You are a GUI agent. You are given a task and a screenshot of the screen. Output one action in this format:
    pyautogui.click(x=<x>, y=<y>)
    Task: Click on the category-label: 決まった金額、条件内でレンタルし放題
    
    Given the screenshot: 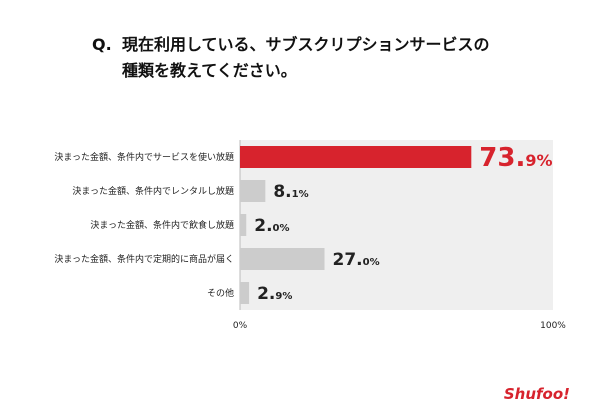 What is the action you would take?
    pyautogui.click(x=153, y=191)
    